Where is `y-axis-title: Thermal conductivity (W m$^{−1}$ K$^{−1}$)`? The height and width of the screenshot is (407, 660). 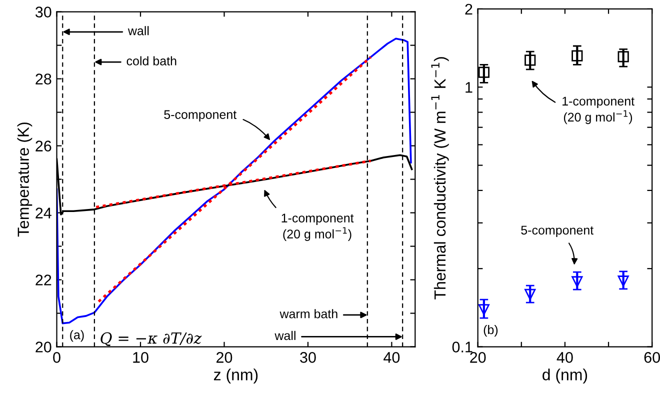
y-axis-title: Thermal conductivity (W m$^{−1}$ K$^{−1}$) is located at coordinates (440, 178).